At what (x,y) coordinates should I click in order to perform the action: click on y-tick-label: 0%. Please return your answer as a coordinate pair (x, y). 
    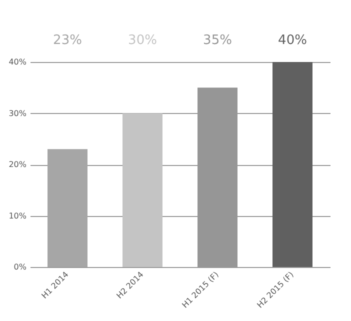
    Looking at the image, I should click on (20, 267).